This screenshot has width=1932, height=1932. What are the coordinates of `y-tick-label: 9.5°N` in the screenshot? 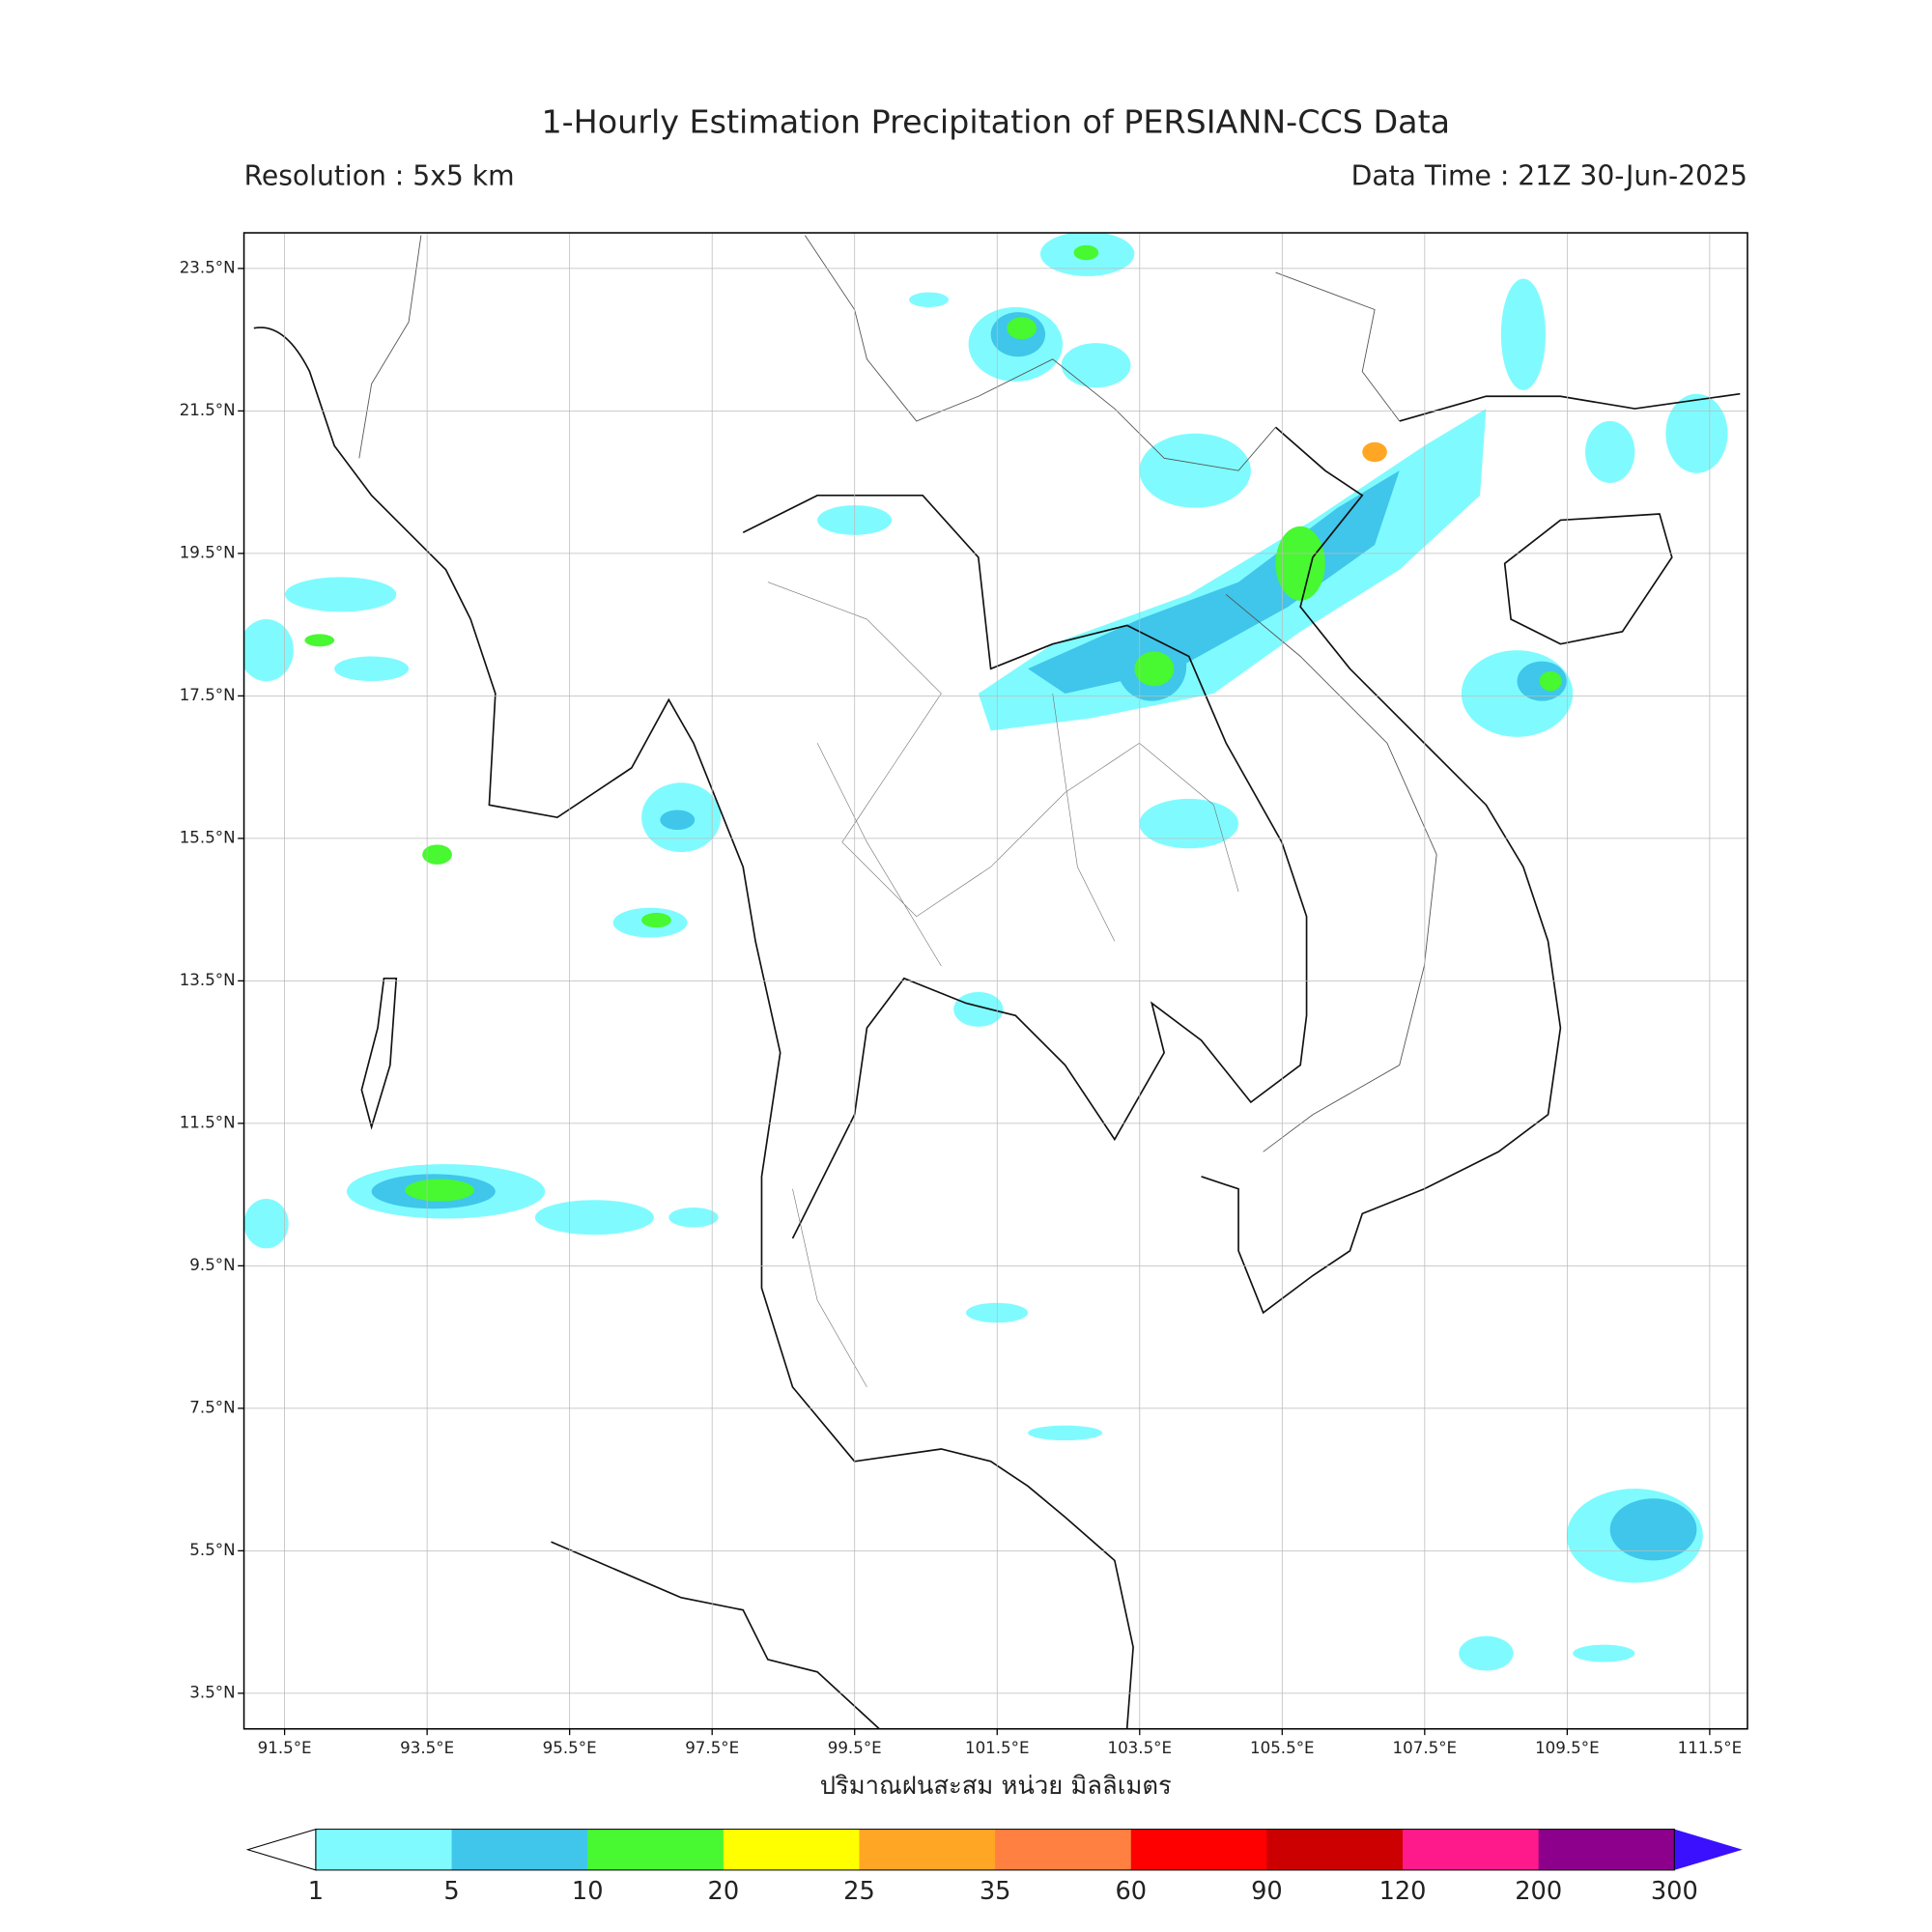 It's located at (212, 1265).